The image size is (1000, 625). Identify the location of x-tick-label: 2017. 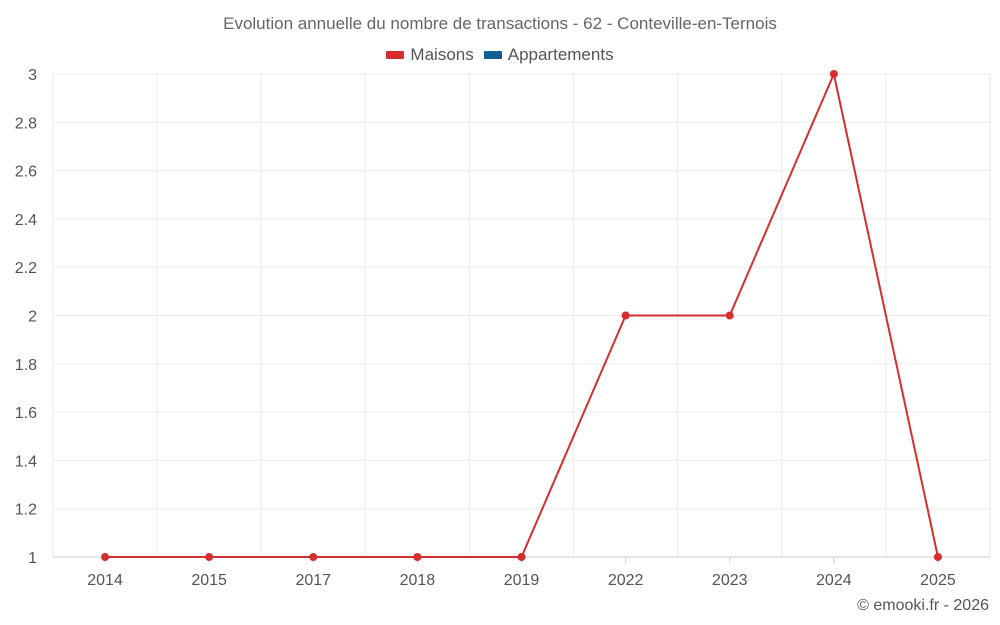
(313, 580).